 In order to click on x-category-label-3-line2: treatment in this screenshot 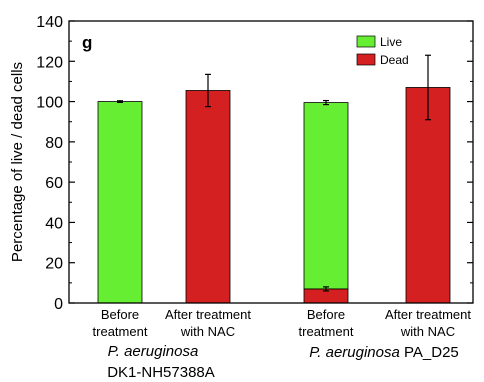, I will do `click(326, 331)`.